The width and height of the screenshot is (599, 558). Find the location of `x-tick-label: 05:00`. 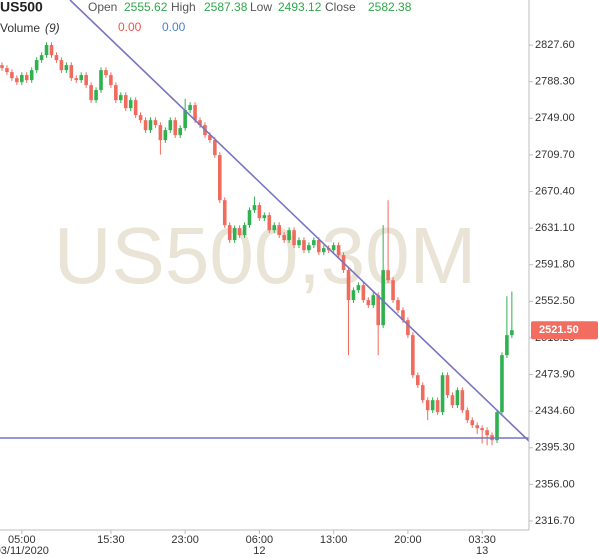

x-tick-label: 05:00 is located at coordinates (22, 540).